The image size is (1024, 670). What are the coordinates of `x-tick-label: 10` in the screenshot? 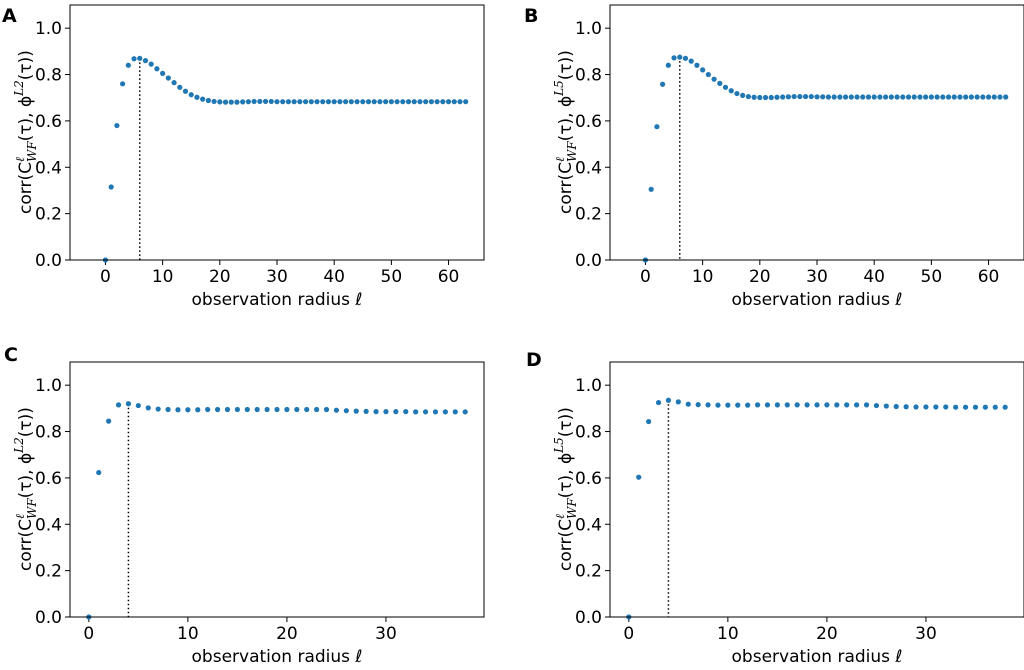 It's located at (188, 634).